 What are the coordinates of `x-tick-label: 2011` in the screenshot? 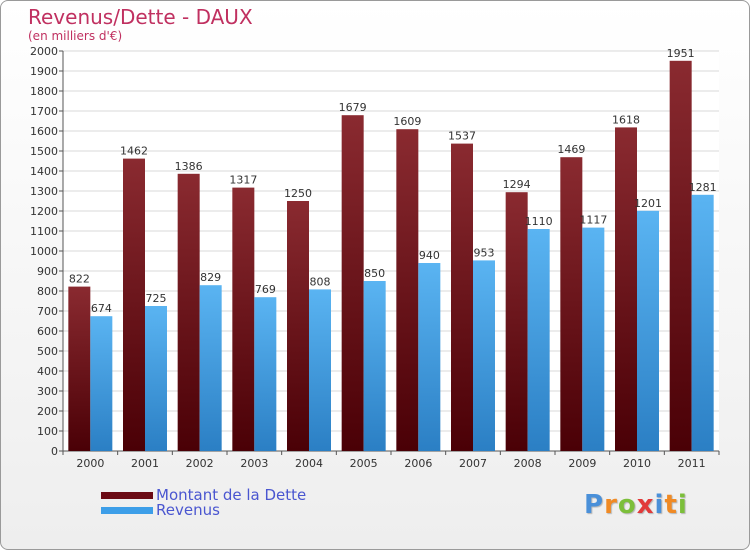 It's located at (692, 463).